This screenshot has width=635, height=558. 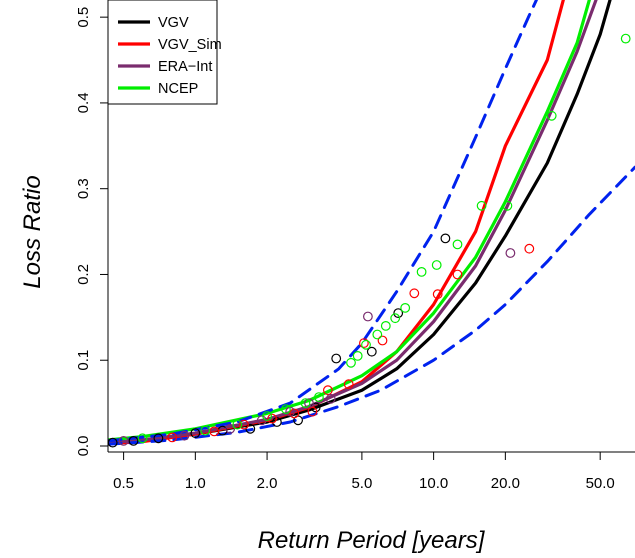 I want to click on x-tick-label: 0.5, so click(x=123, y=483).